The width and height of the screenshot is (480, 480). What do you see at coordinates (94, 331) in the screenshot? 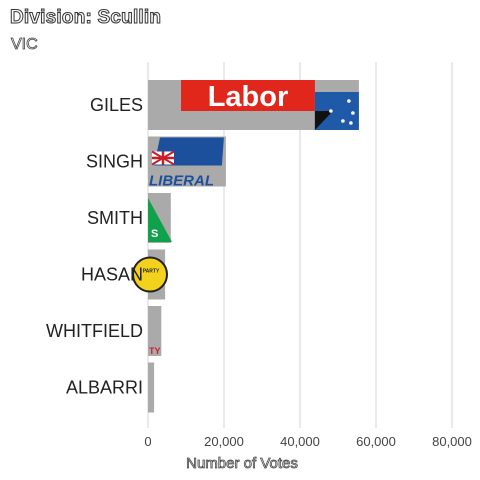
I see `category-label: WHITFIELD` at bounding box center [94, 331].